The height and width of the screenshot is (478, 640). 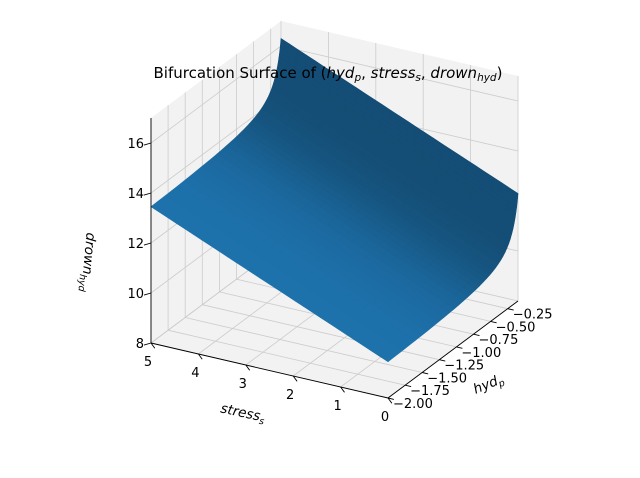 What do you see at coordinates (135, 244) in the screenshot?
I see `z-tick-label: 12` at bounding box center [135, 244].